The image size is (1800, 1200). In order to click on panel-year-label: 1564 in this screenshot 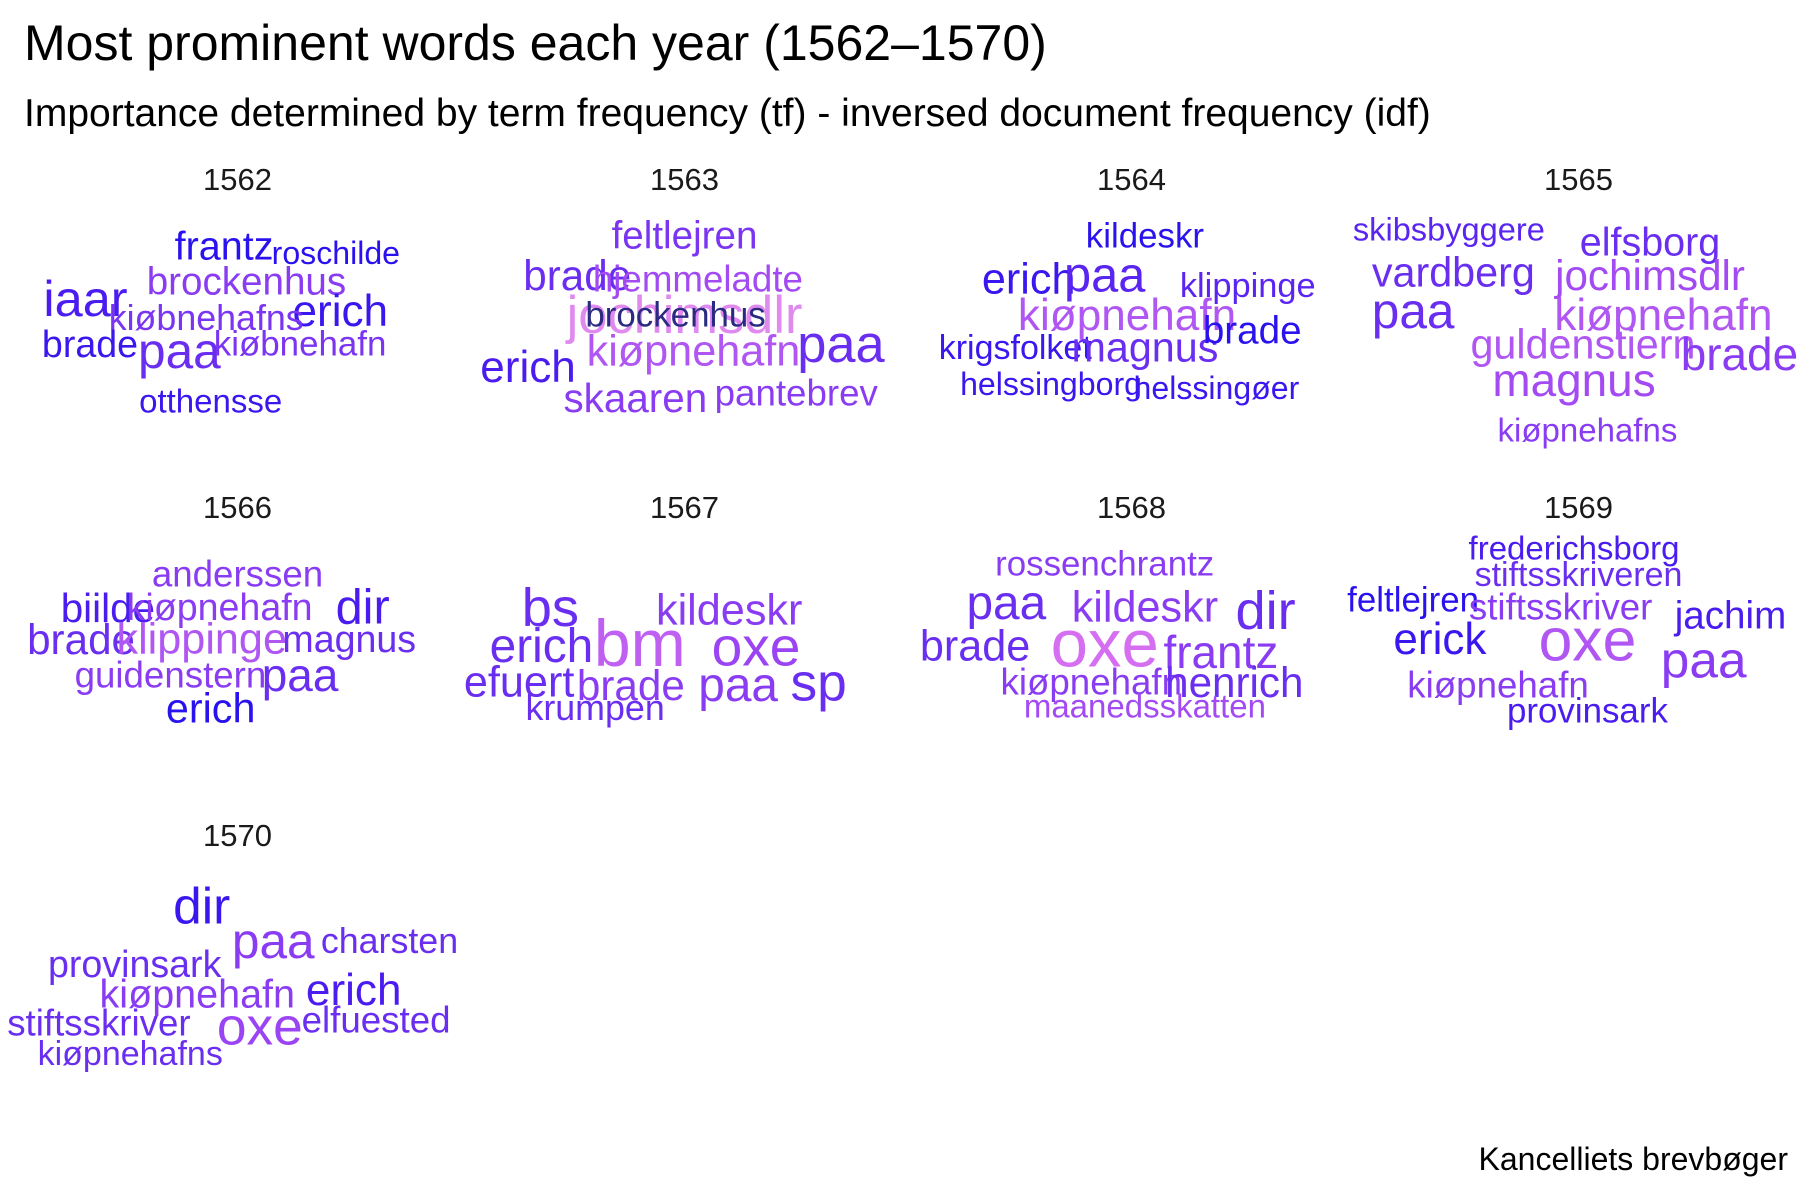, I will do `click(1131, 179)`.